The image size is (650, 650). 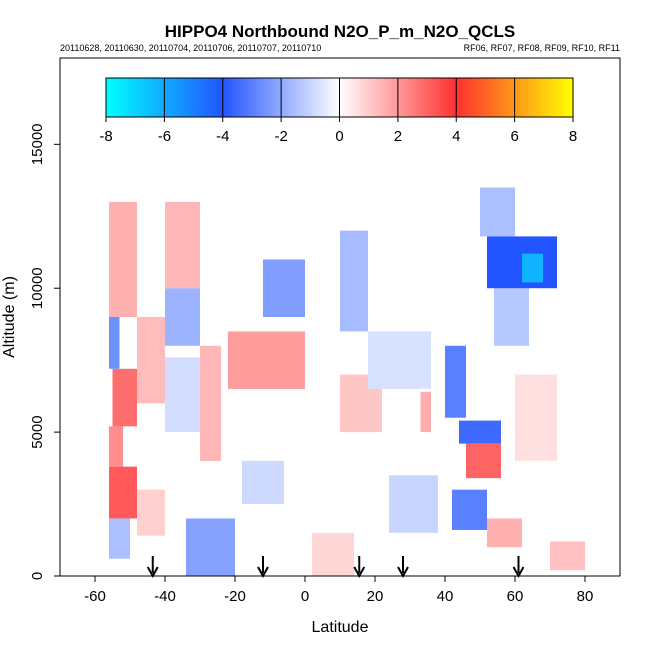 I want to click on y-tick-label: 10000, so click(x=37, y=288).